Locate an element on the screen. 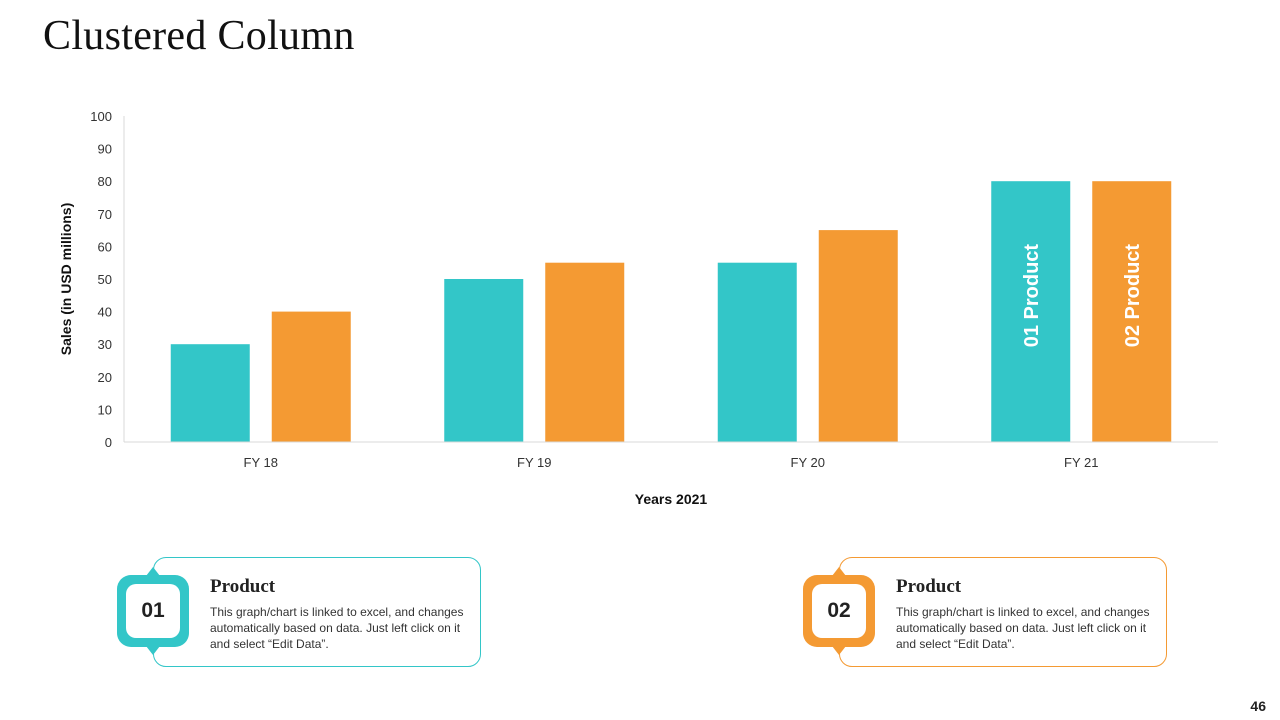 The height and width of the screenshot is (720, 1280). x-tick-label: FY 19 is located at coordinates (534, 462).